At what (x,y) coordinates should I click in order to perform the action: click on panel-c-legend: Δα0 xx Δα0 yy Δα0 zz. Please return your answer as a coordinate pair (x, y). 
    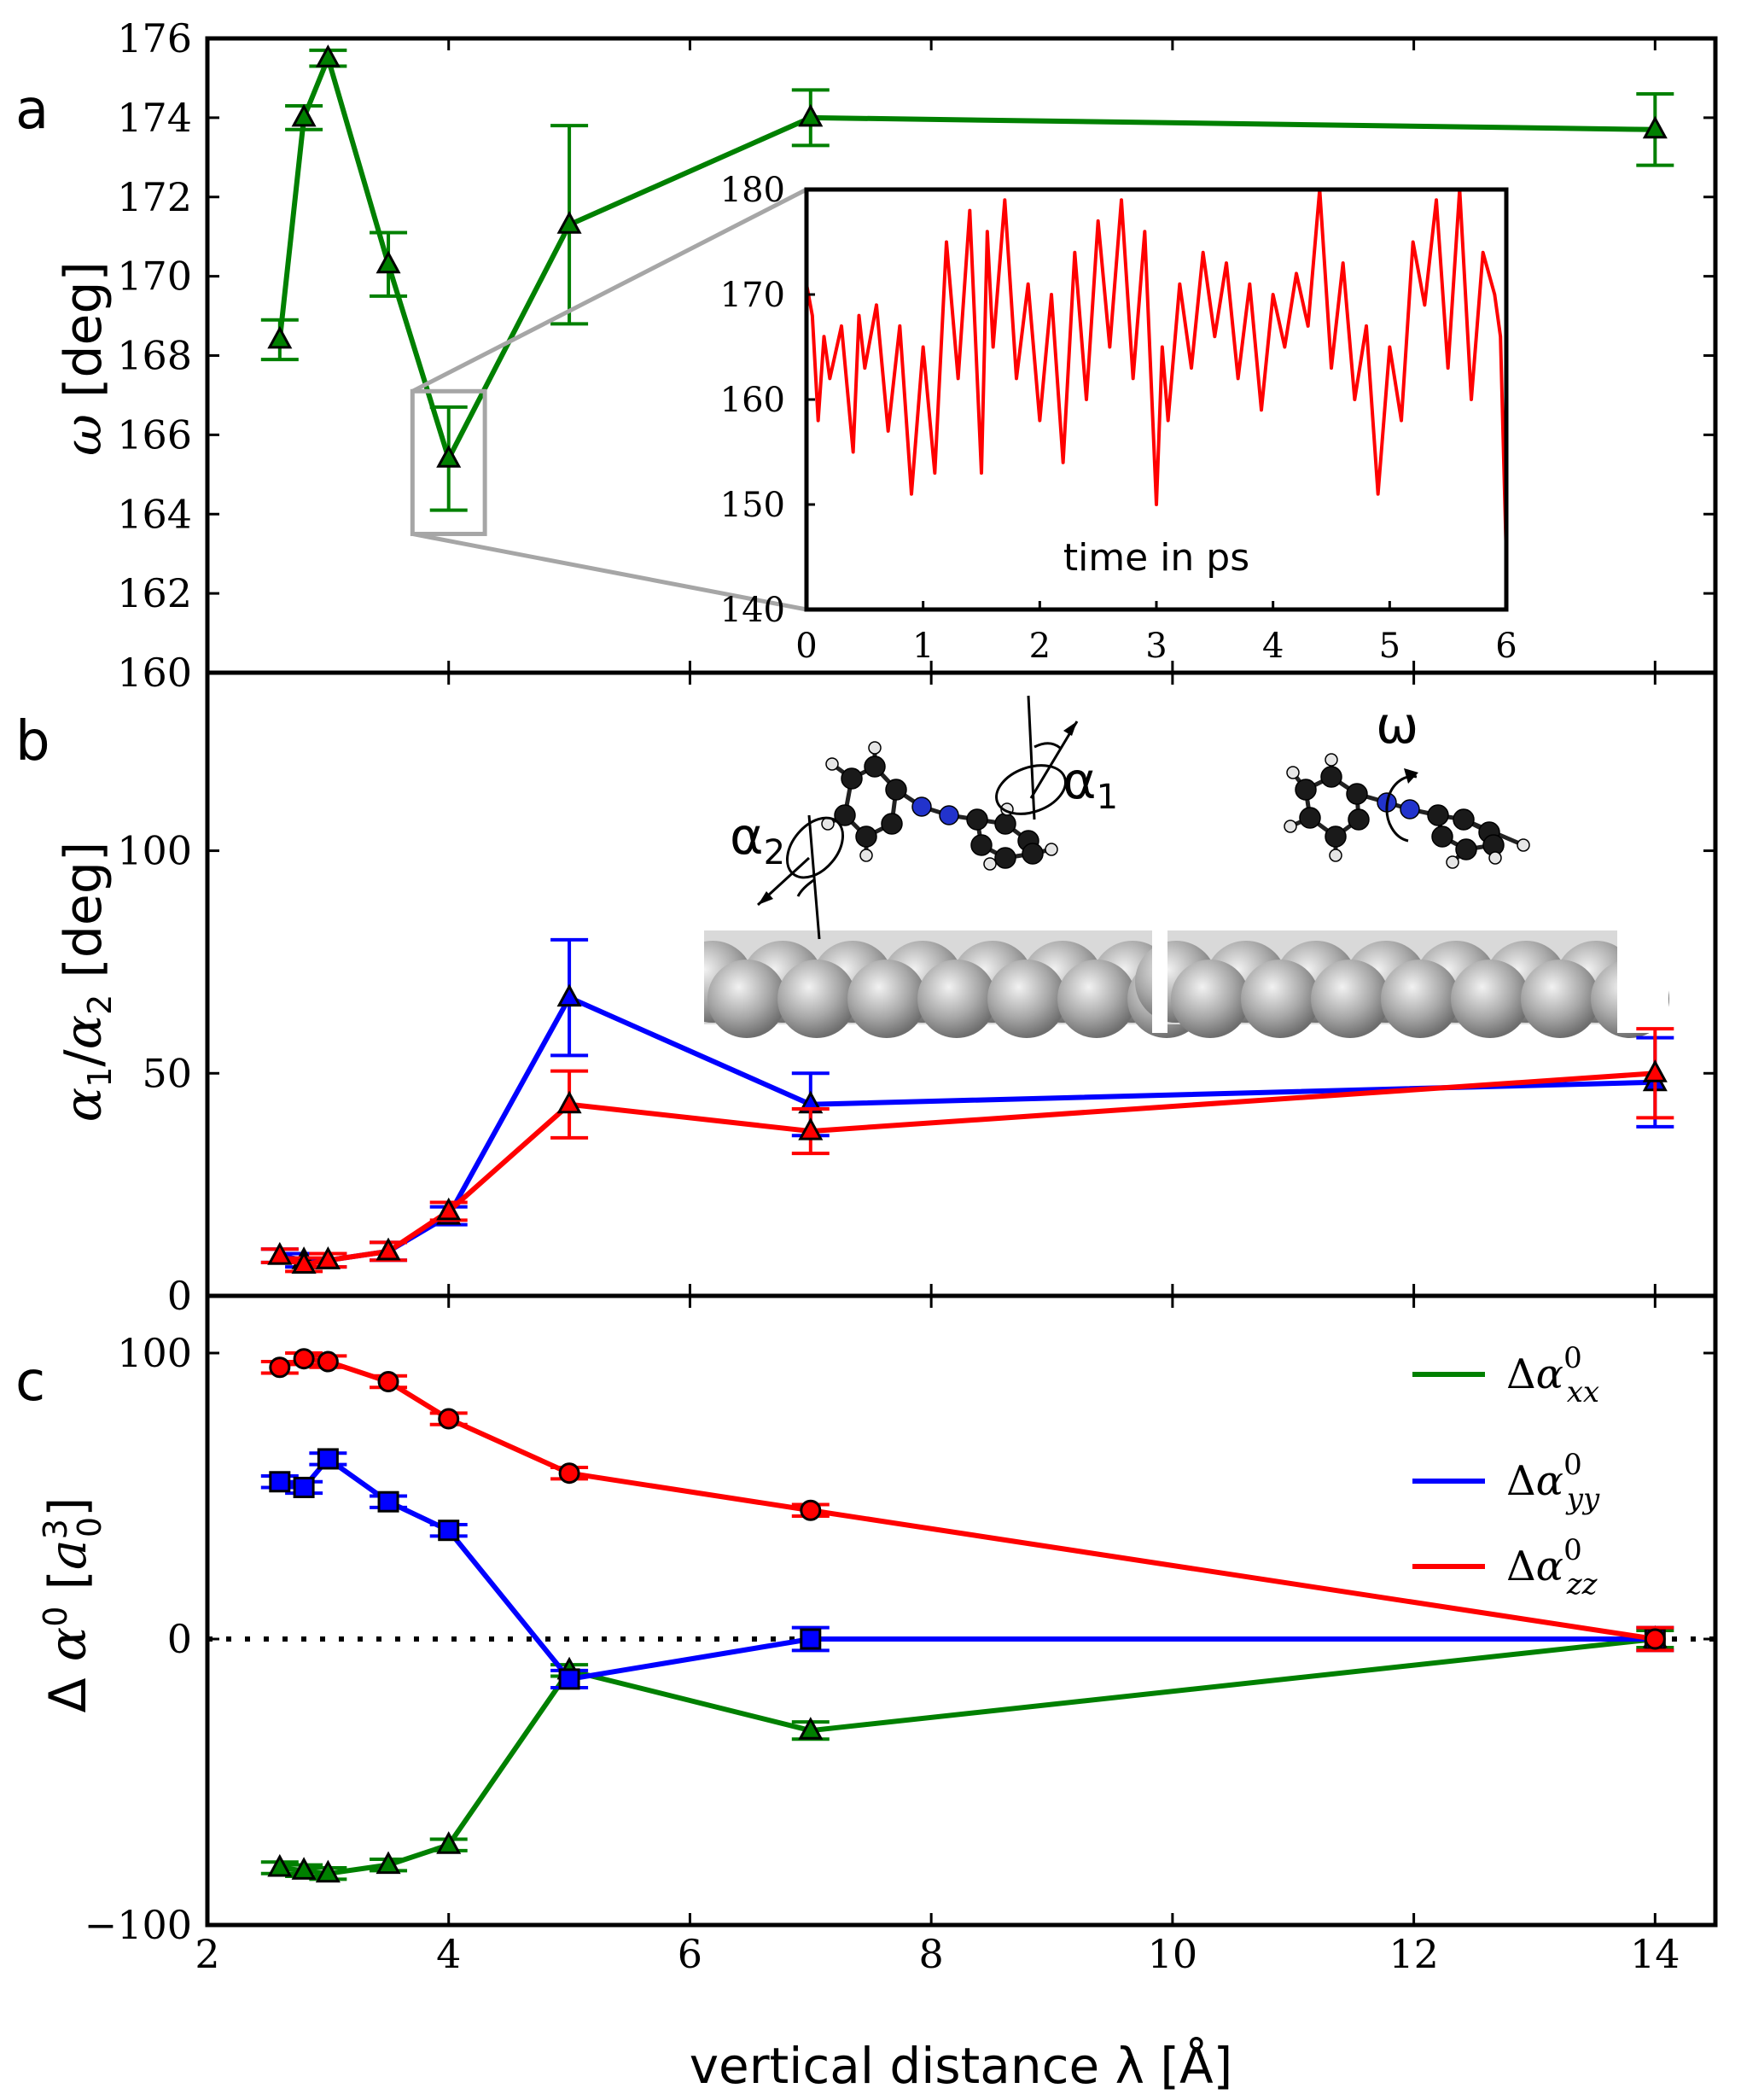
    Looking at the image, I should click on (1506, 1471).